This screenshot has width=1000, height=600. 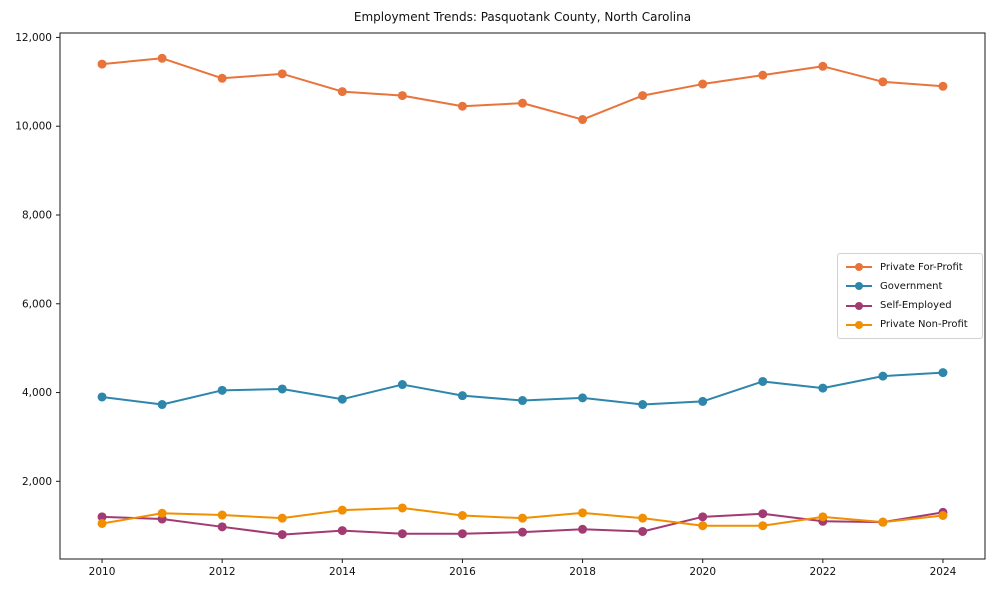 I want to click on x-tick-label: 2020, so click(x=702, y=572).